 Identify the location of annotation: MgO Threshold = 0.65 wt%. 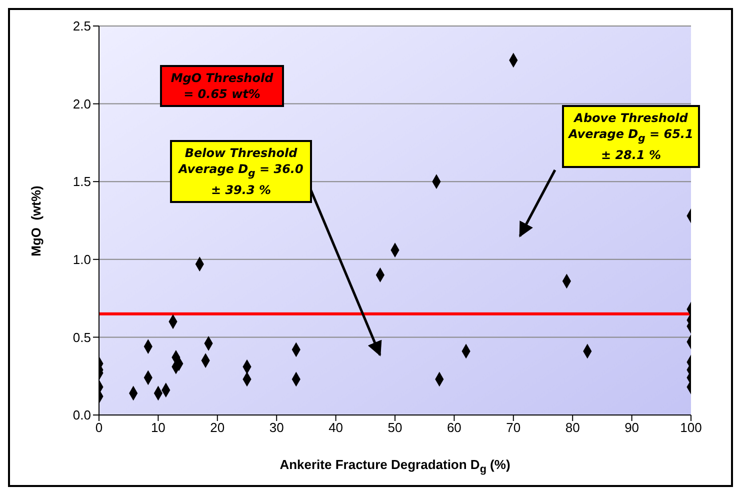
(222, 86).